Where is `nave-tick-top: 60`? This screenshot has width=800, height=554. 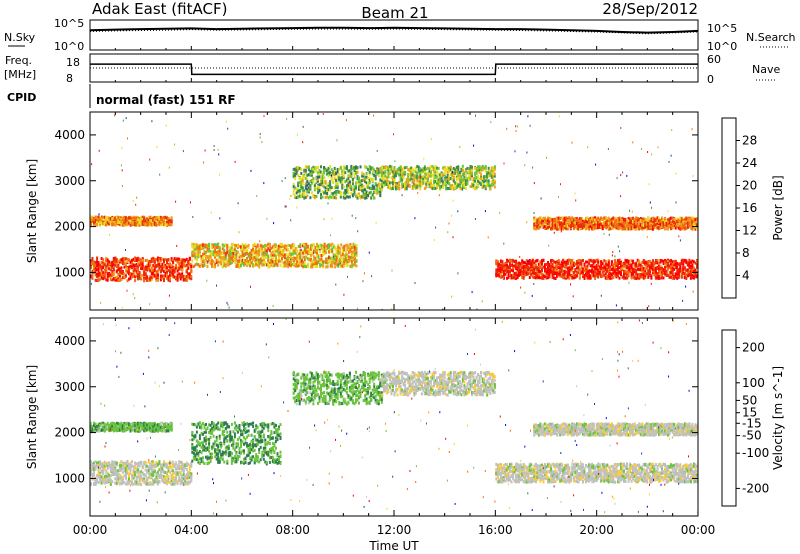
nave-tick-top: 60 is located at coordinates (714, 59).